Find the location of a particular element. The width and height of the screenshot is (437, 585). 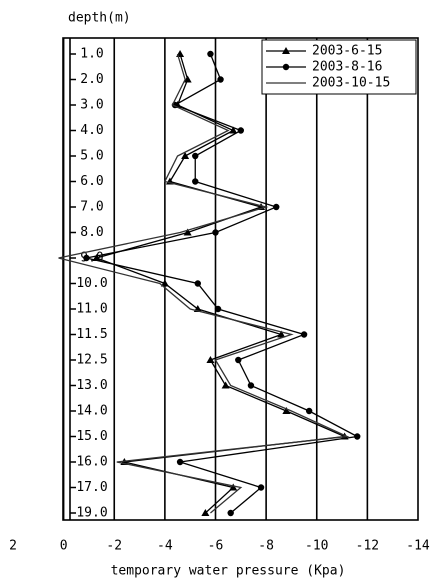

x-tick-label: 0 is located at coordinates (64, 546).